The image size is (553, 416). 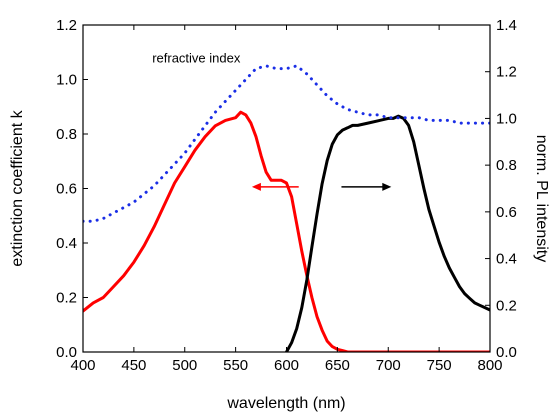 I want to click on y-right-tick-label: 0.4, so click(x=506, y=259).